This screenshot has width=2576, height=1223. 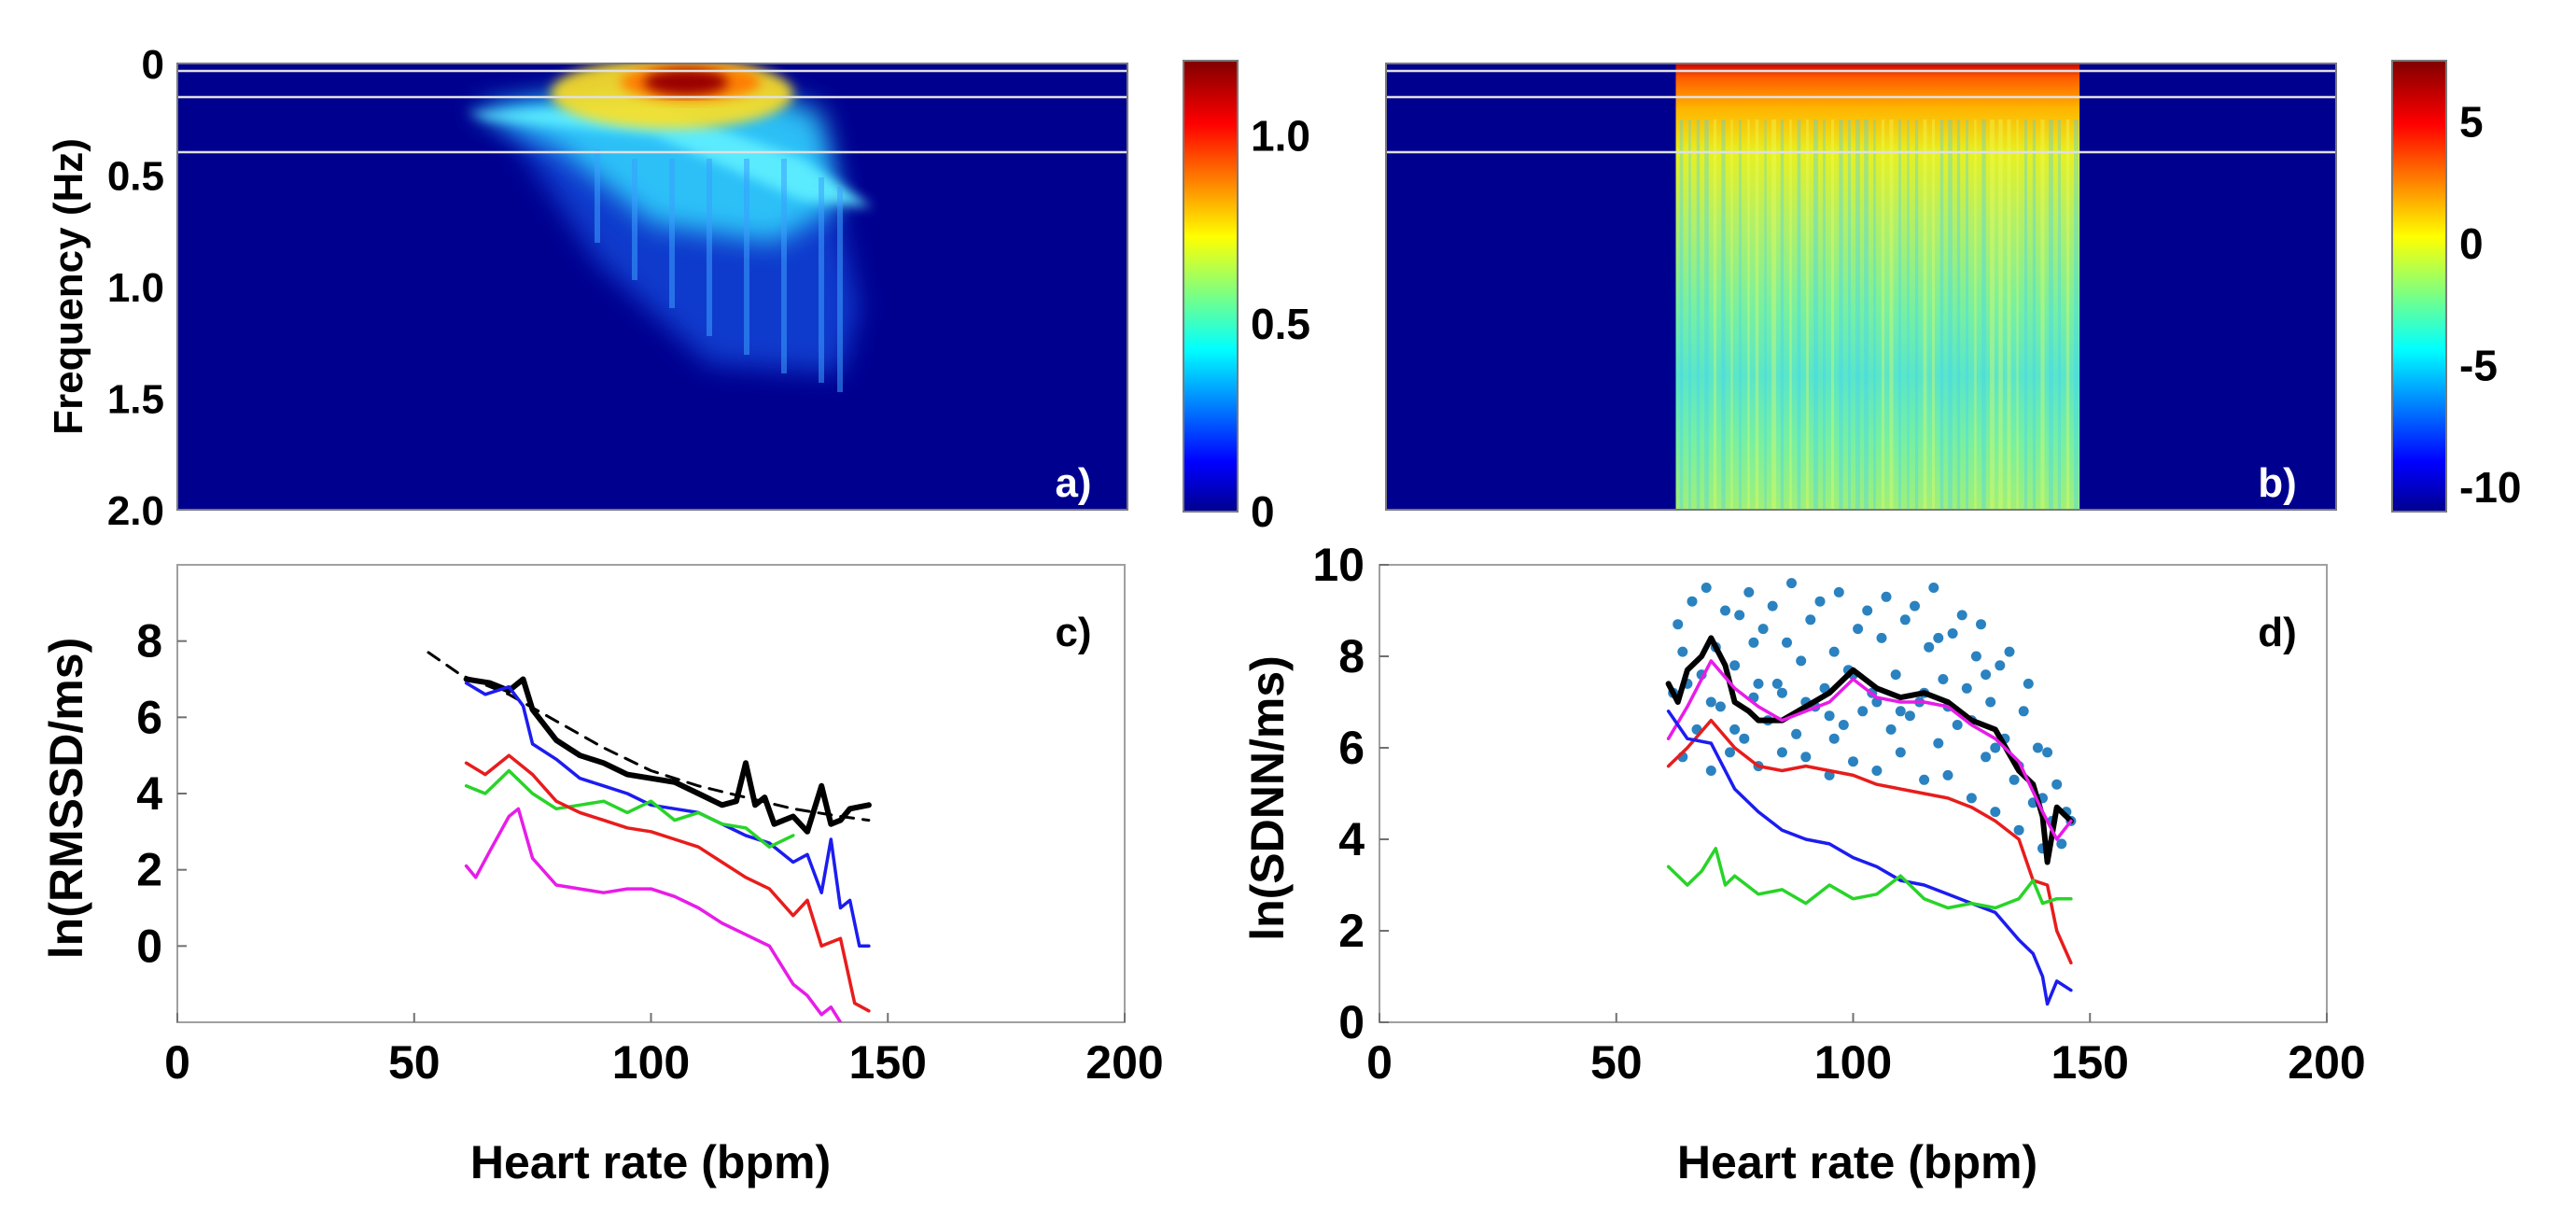 I want to click on panel-c-x-label: Heart rate (bpm), so click(x=650, y=1162).